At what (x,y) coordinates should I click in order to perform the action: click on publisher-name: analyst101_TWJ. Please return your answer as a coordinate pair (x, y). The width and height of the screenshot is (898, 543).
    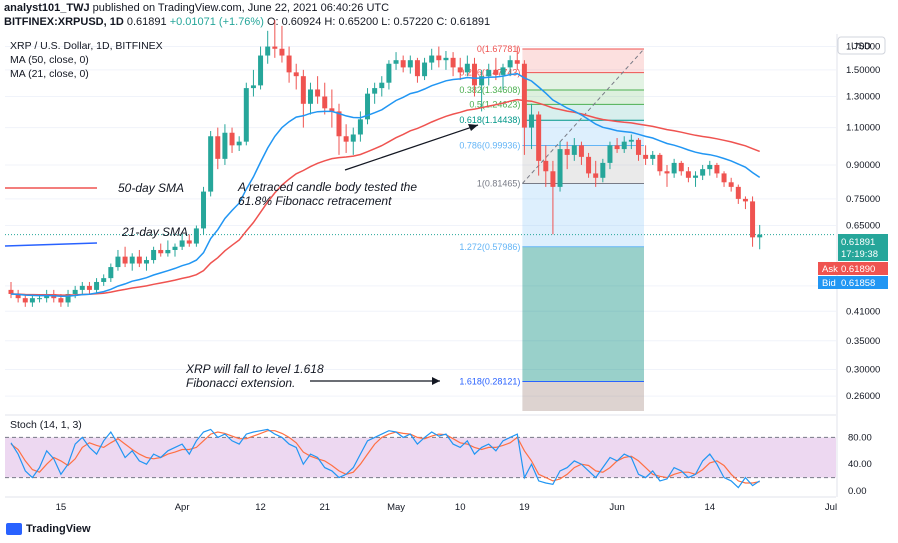
    Looking at the image, I should click on (47, 8).